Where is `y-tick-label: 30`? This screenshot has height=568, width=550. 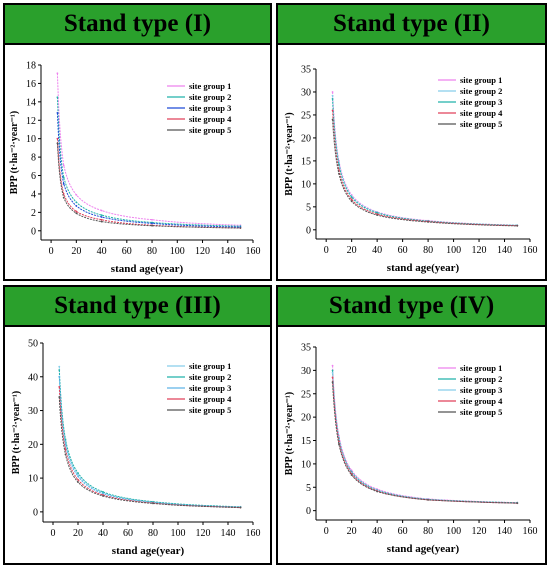 y-tick-label: 30 is located at coordinates (33, 411).